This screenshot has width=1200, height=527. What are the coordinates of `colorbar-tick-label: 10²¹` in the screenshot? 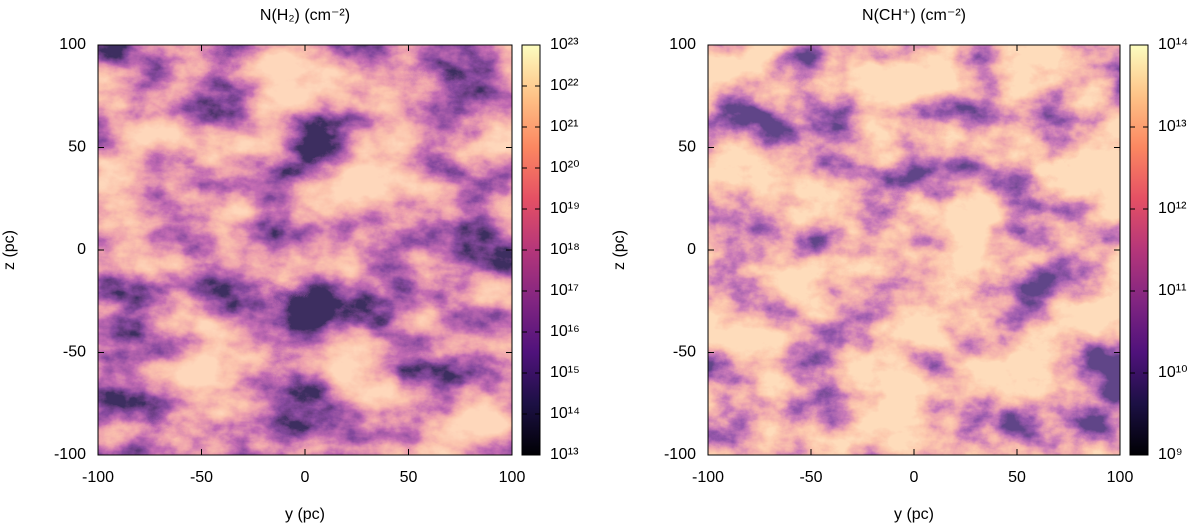 It's located at (564, 126).